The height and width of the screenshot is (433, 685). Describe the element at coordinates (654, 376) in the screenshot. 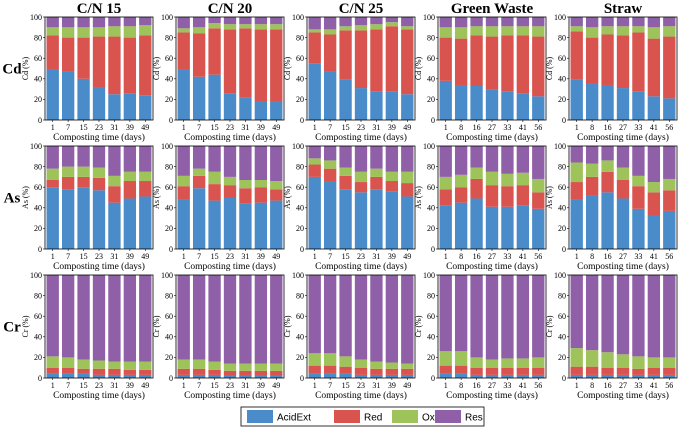

I see `bar-cr-straw-day41-acidext` at that location.